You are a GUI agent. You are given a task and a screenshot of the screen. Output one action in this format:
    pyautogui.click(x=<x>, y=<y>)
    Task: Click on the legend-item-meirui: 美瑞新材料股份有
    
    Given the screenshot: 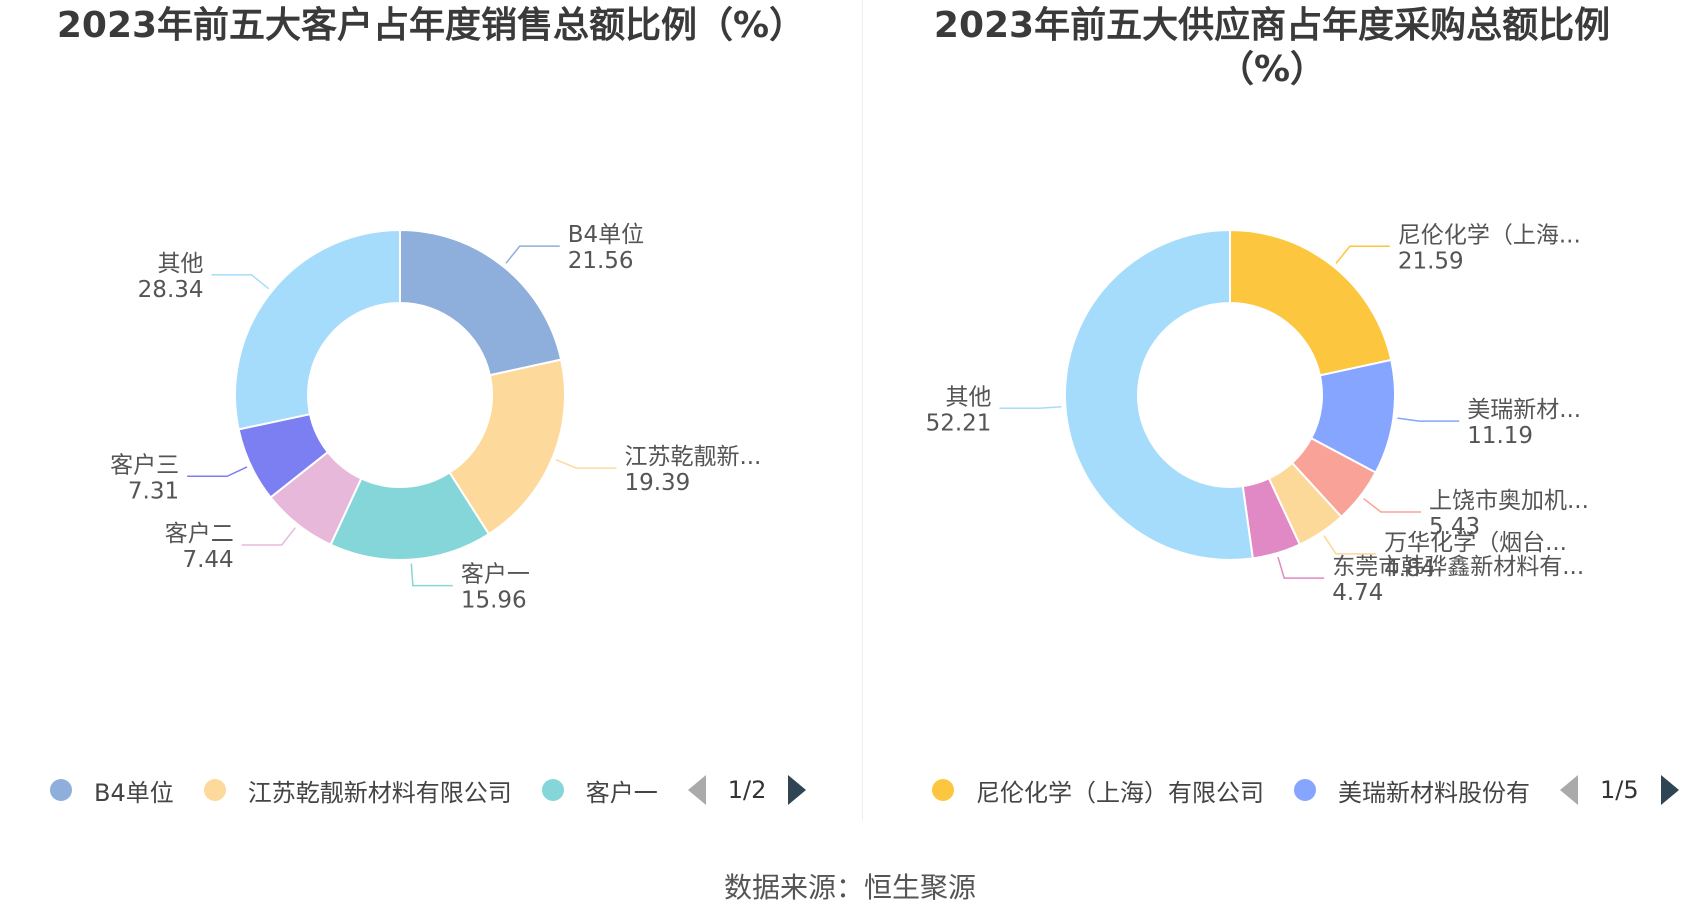 What is the action you would take?
    pyautogui.click(x=1412, y=790)
    